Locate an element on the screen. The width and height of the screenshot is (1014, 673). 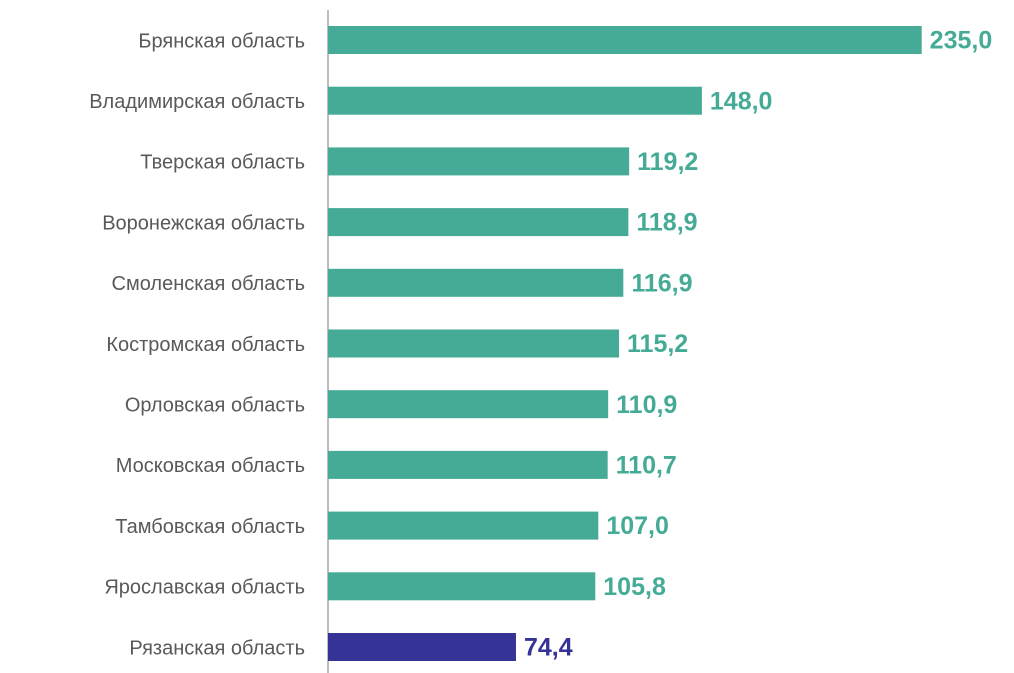
category-label: Воронежская область is located at coordinates (203, 223).